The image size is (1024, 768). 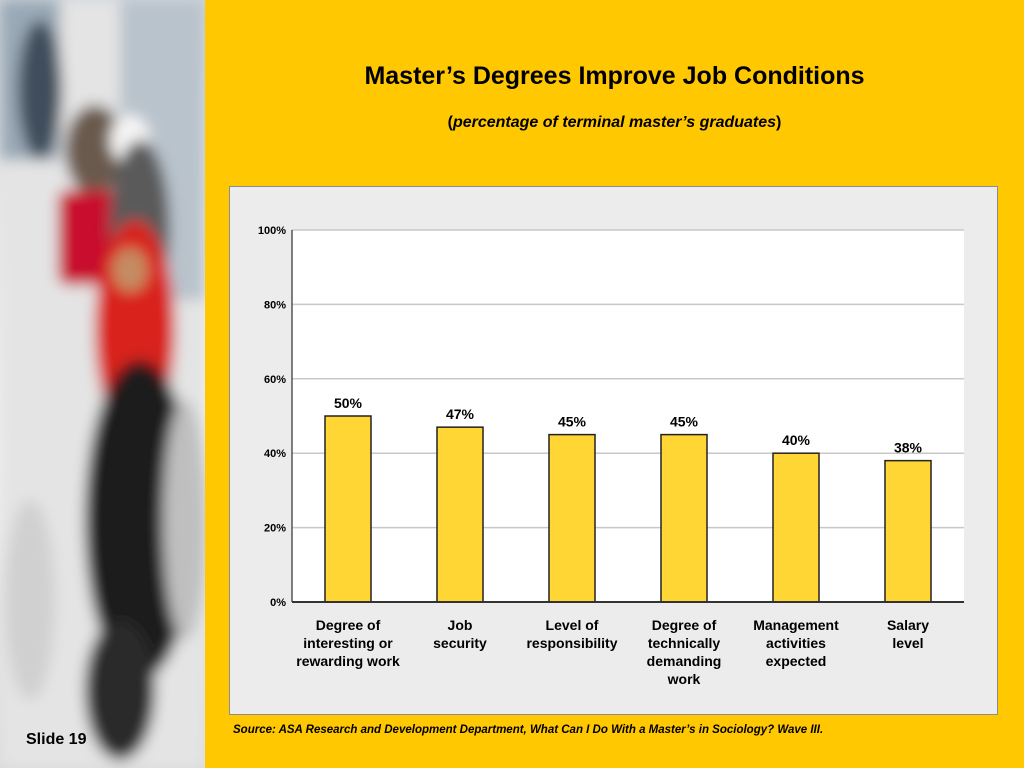 What do you see at coordinates (278, 603) in the screenshot?
I see `y-tick-label: 0%` at bounding box center [278, 603].